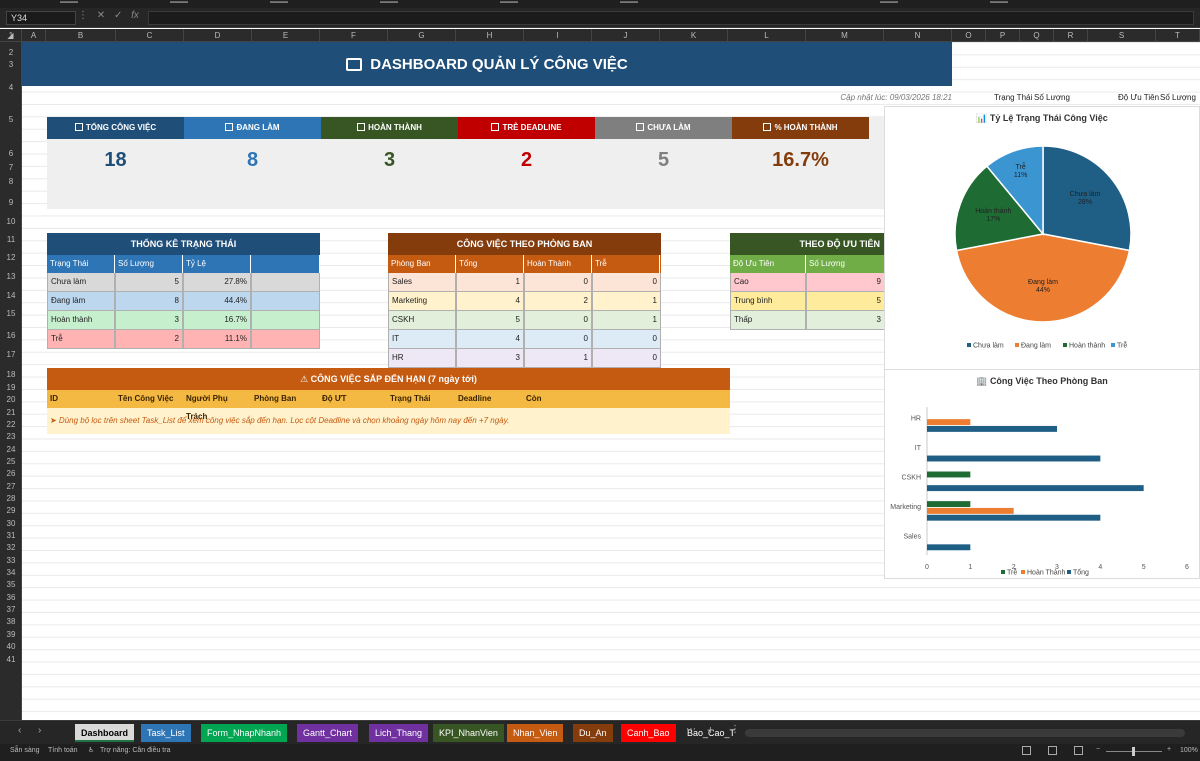  I want to click on row-header: 4, so click(11, 87).